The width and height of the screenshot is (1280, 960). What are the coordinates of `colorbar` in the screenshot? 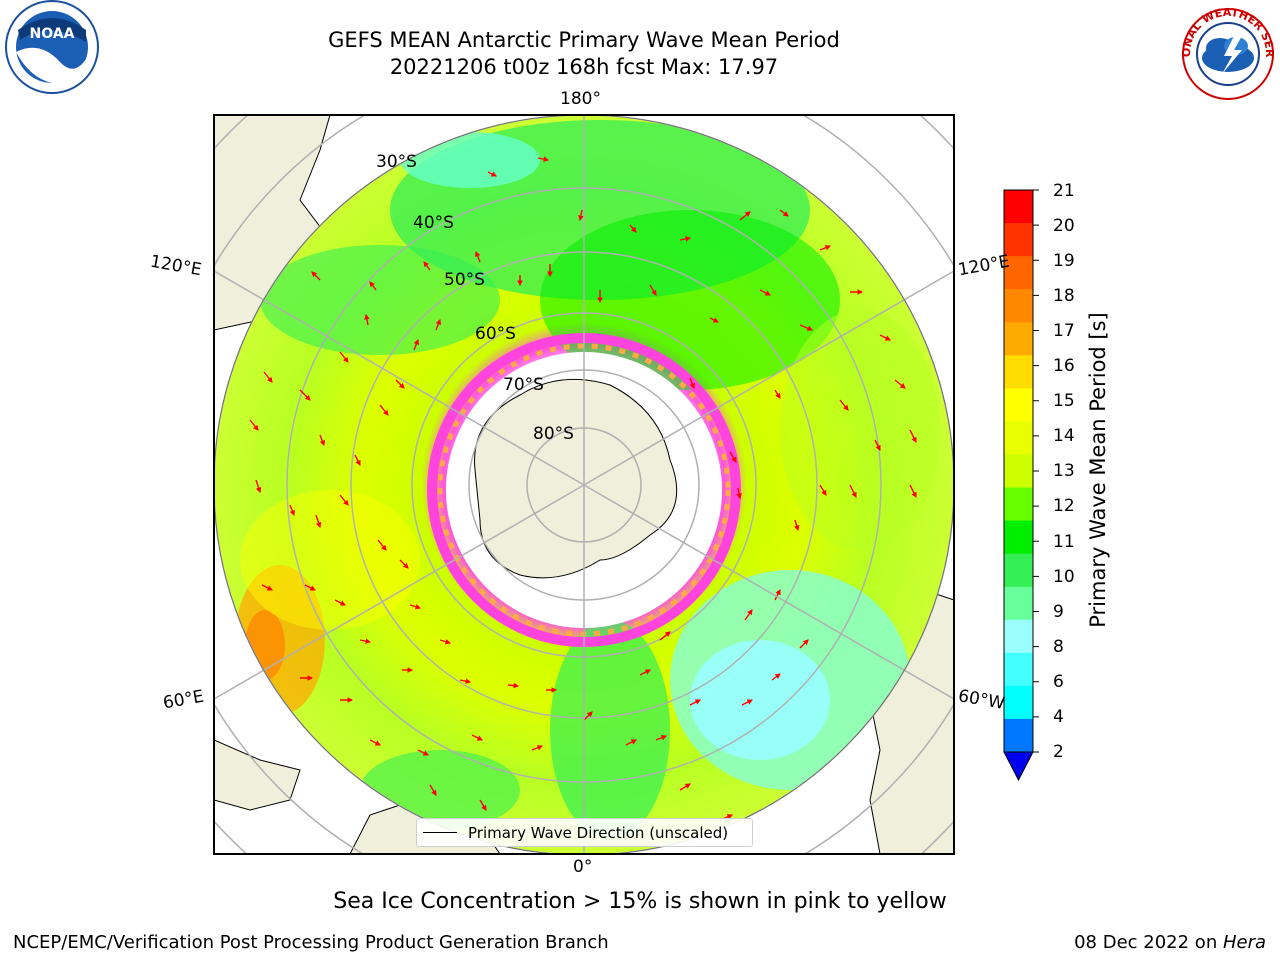 It's located at (1021, 485).